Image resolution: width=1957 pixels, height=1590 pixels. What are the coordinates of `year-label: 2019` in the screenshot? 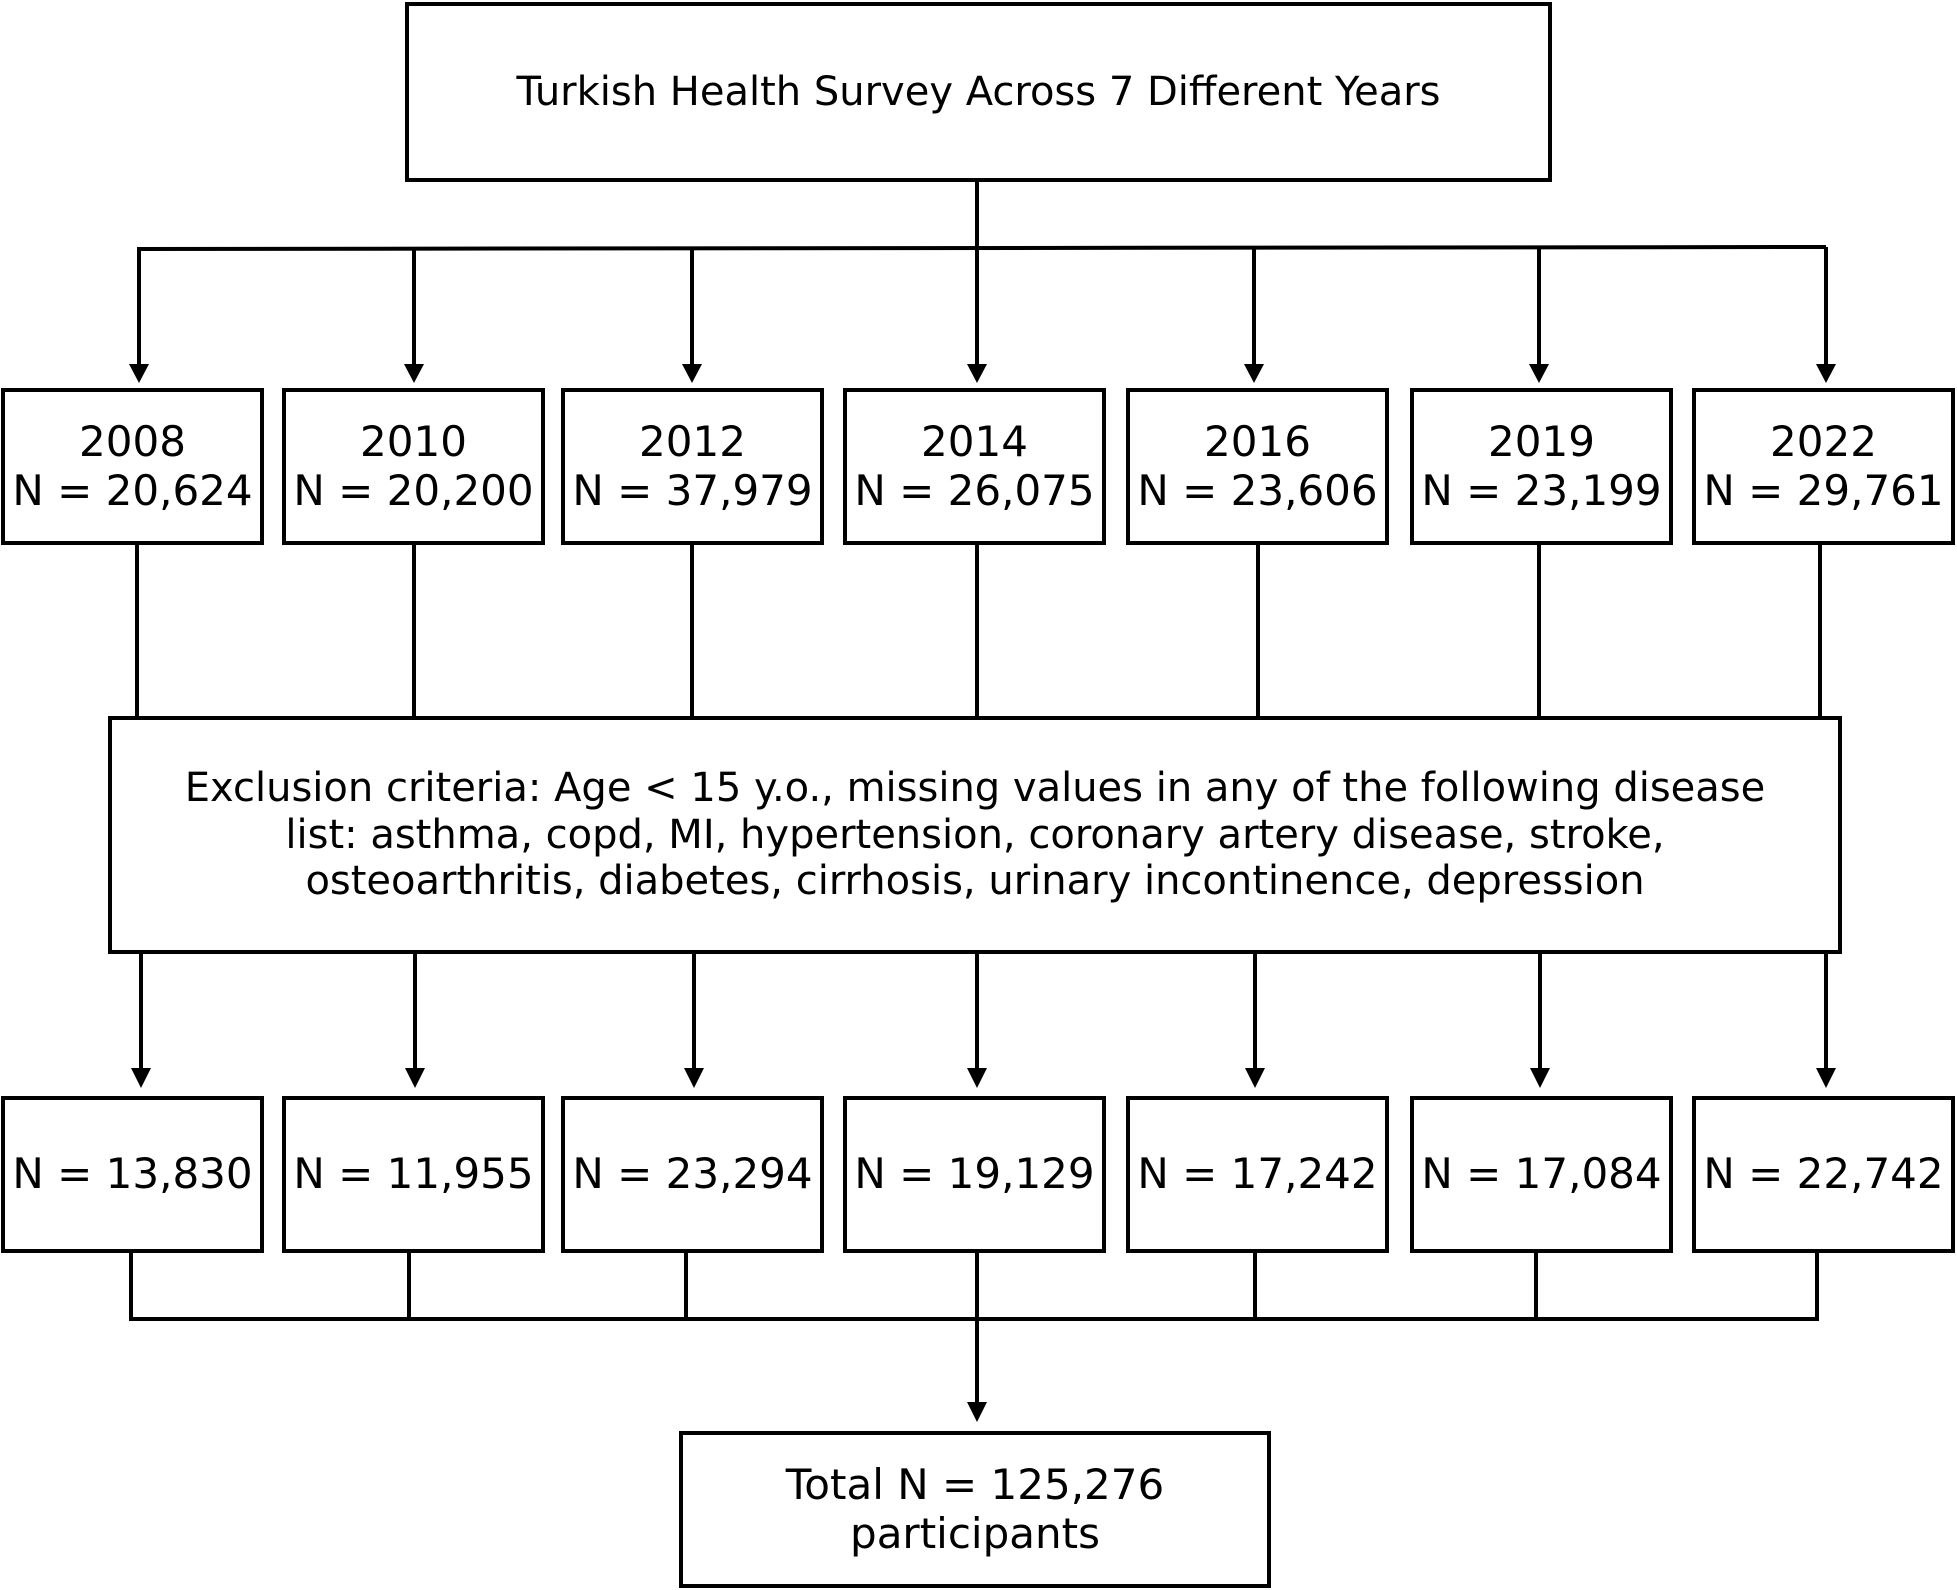 It's located at (1541, 441).